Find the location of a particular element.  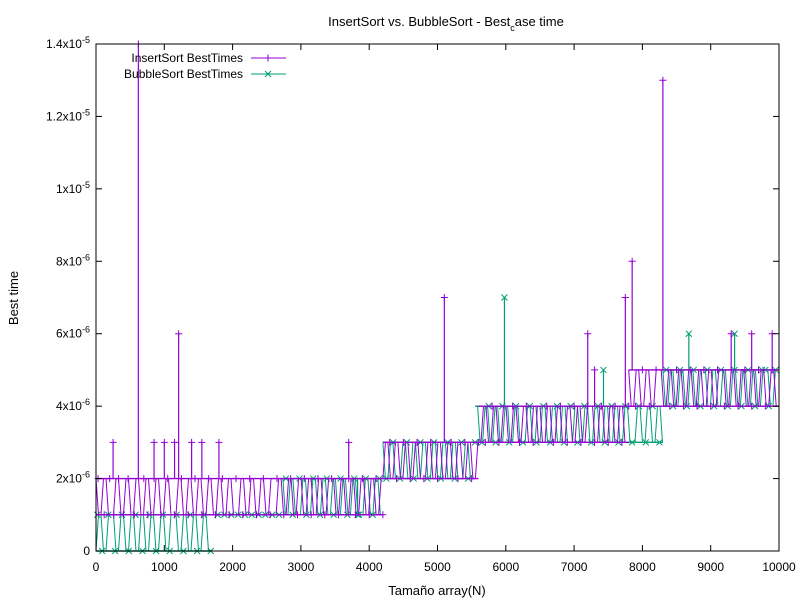

y-tick-label: 4x10⁻⁶ is located at coordinates (73, 405).